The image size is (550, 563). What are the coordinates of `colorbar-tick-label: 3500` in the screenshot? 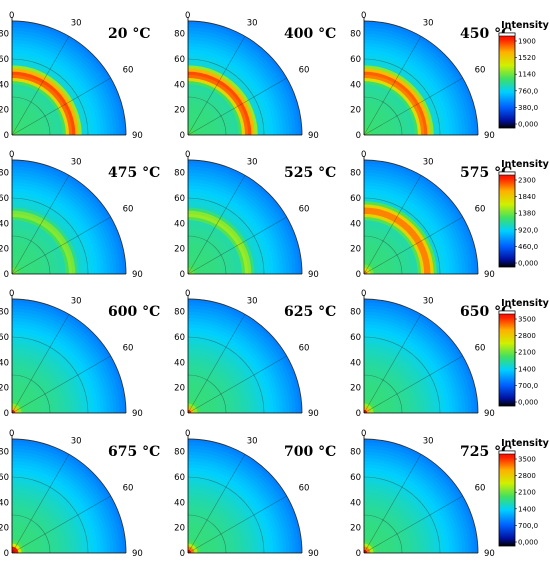 It's located at (527, 320).